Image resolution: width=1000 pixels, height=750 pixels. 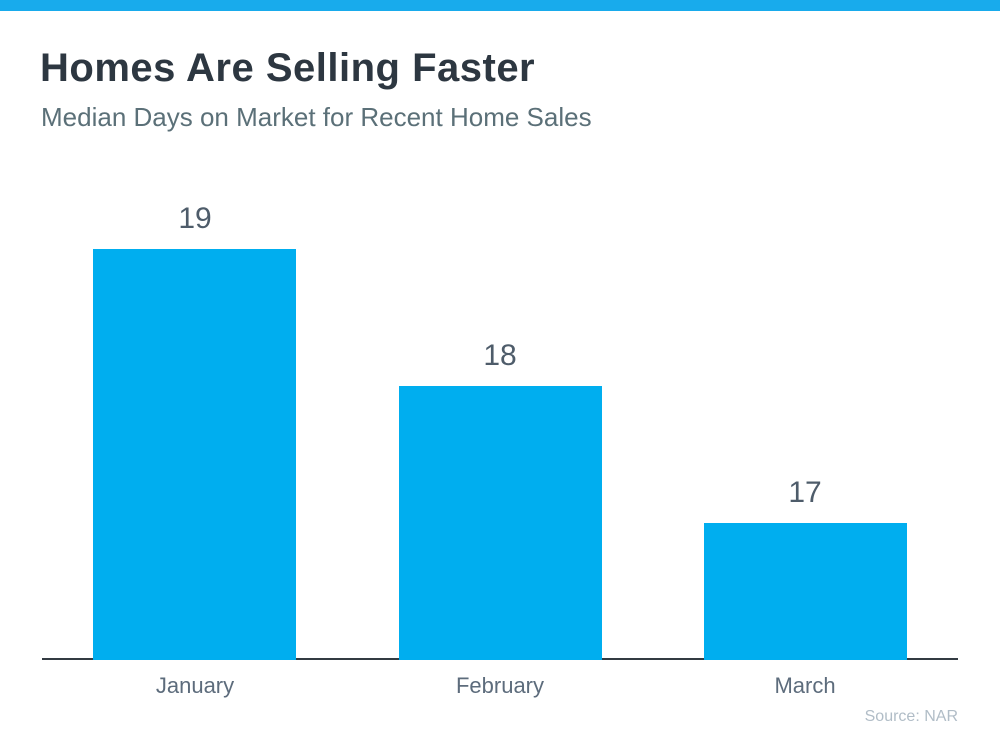 I want to click on source-note: Source: NAR, so click(x=911, y=716).